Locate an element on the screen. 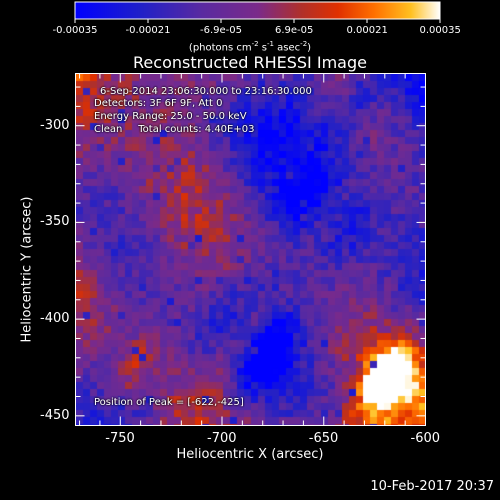 Image resolution: width=500 pixels, height=500 pixels. info-line-4: Clean Total counts: 4.40E+03 is located at coordinates (174, 129).